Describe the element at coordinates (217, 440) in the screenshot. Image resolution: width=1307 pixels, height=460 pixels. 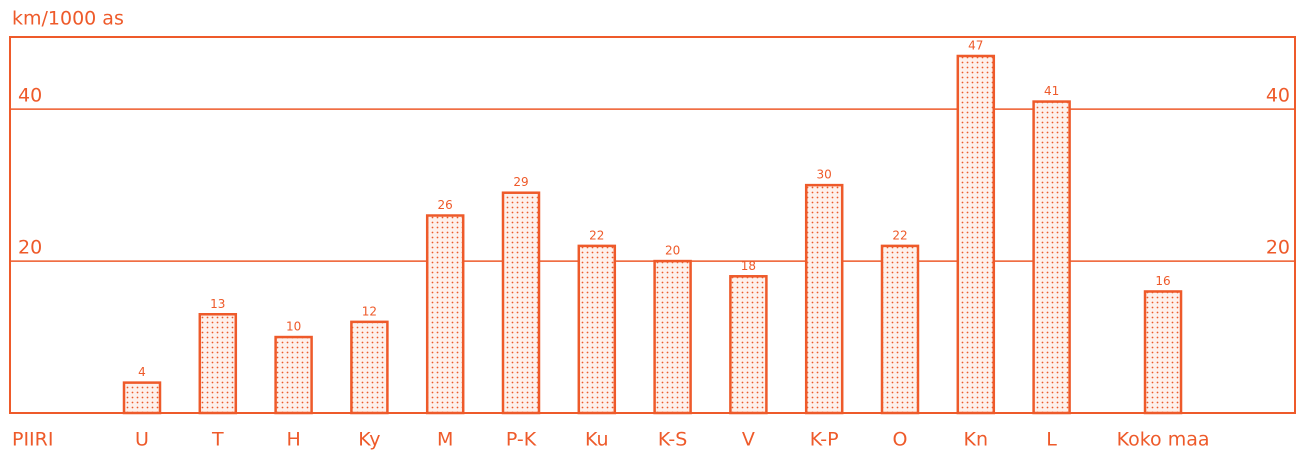
I see `x-tick-label: T` at that location.